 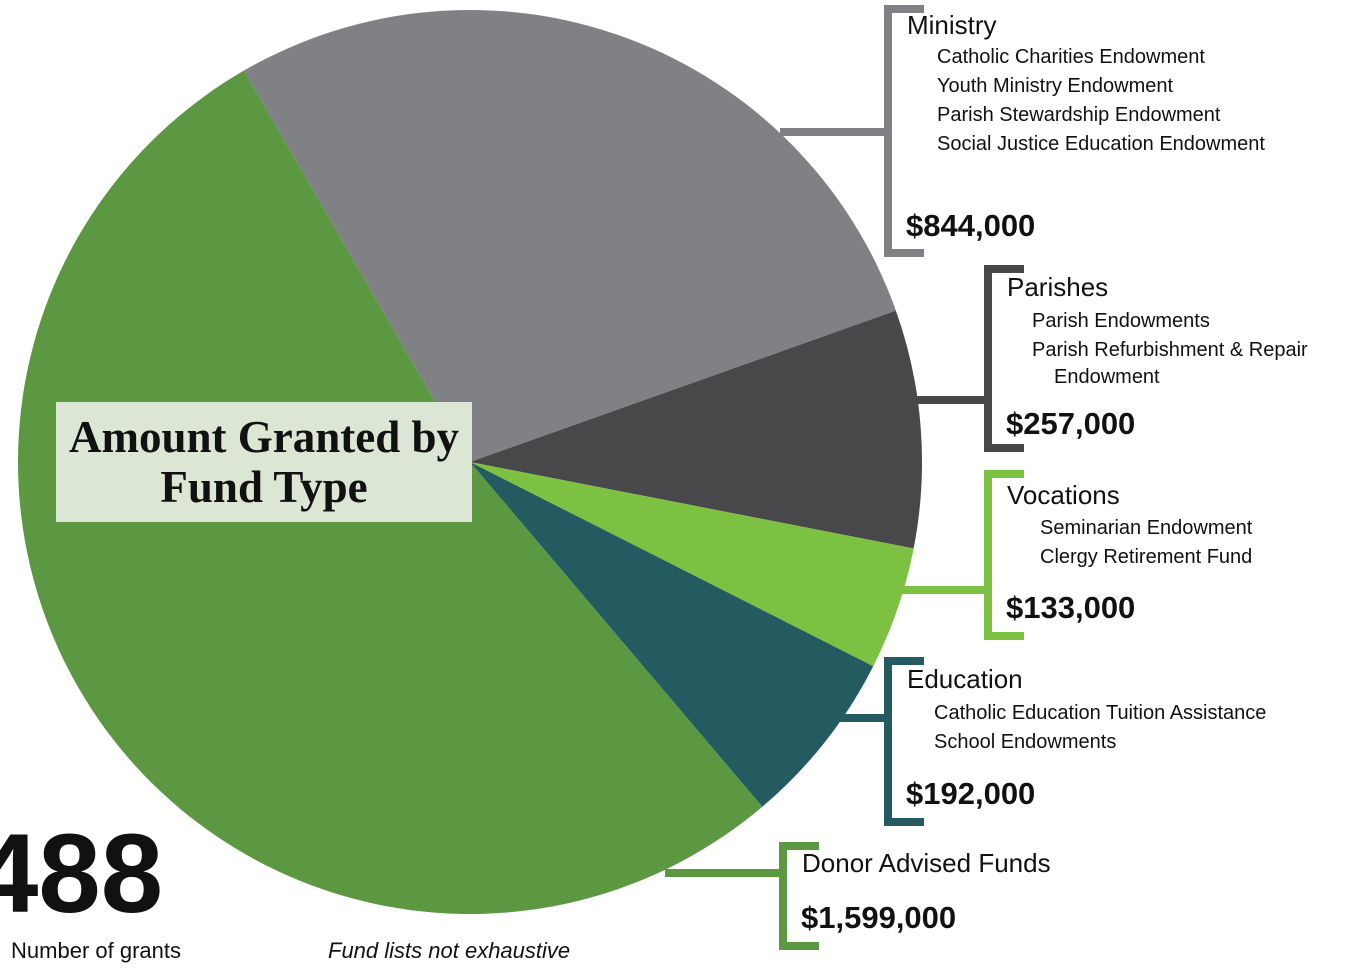 What do you see at coordinates (1071, 607) in the screenshot?
I see `value-label: $133,000` at bounding box center [1071, 607].